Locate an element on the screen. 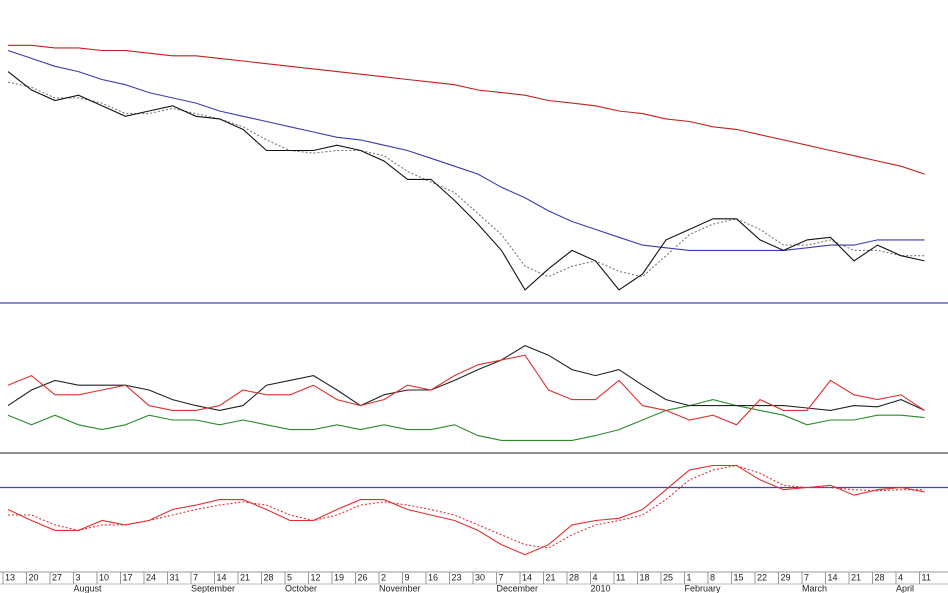 This screenshot has width=948, height=593. x-tick-label: 10 is located at coordinates (104, 577).